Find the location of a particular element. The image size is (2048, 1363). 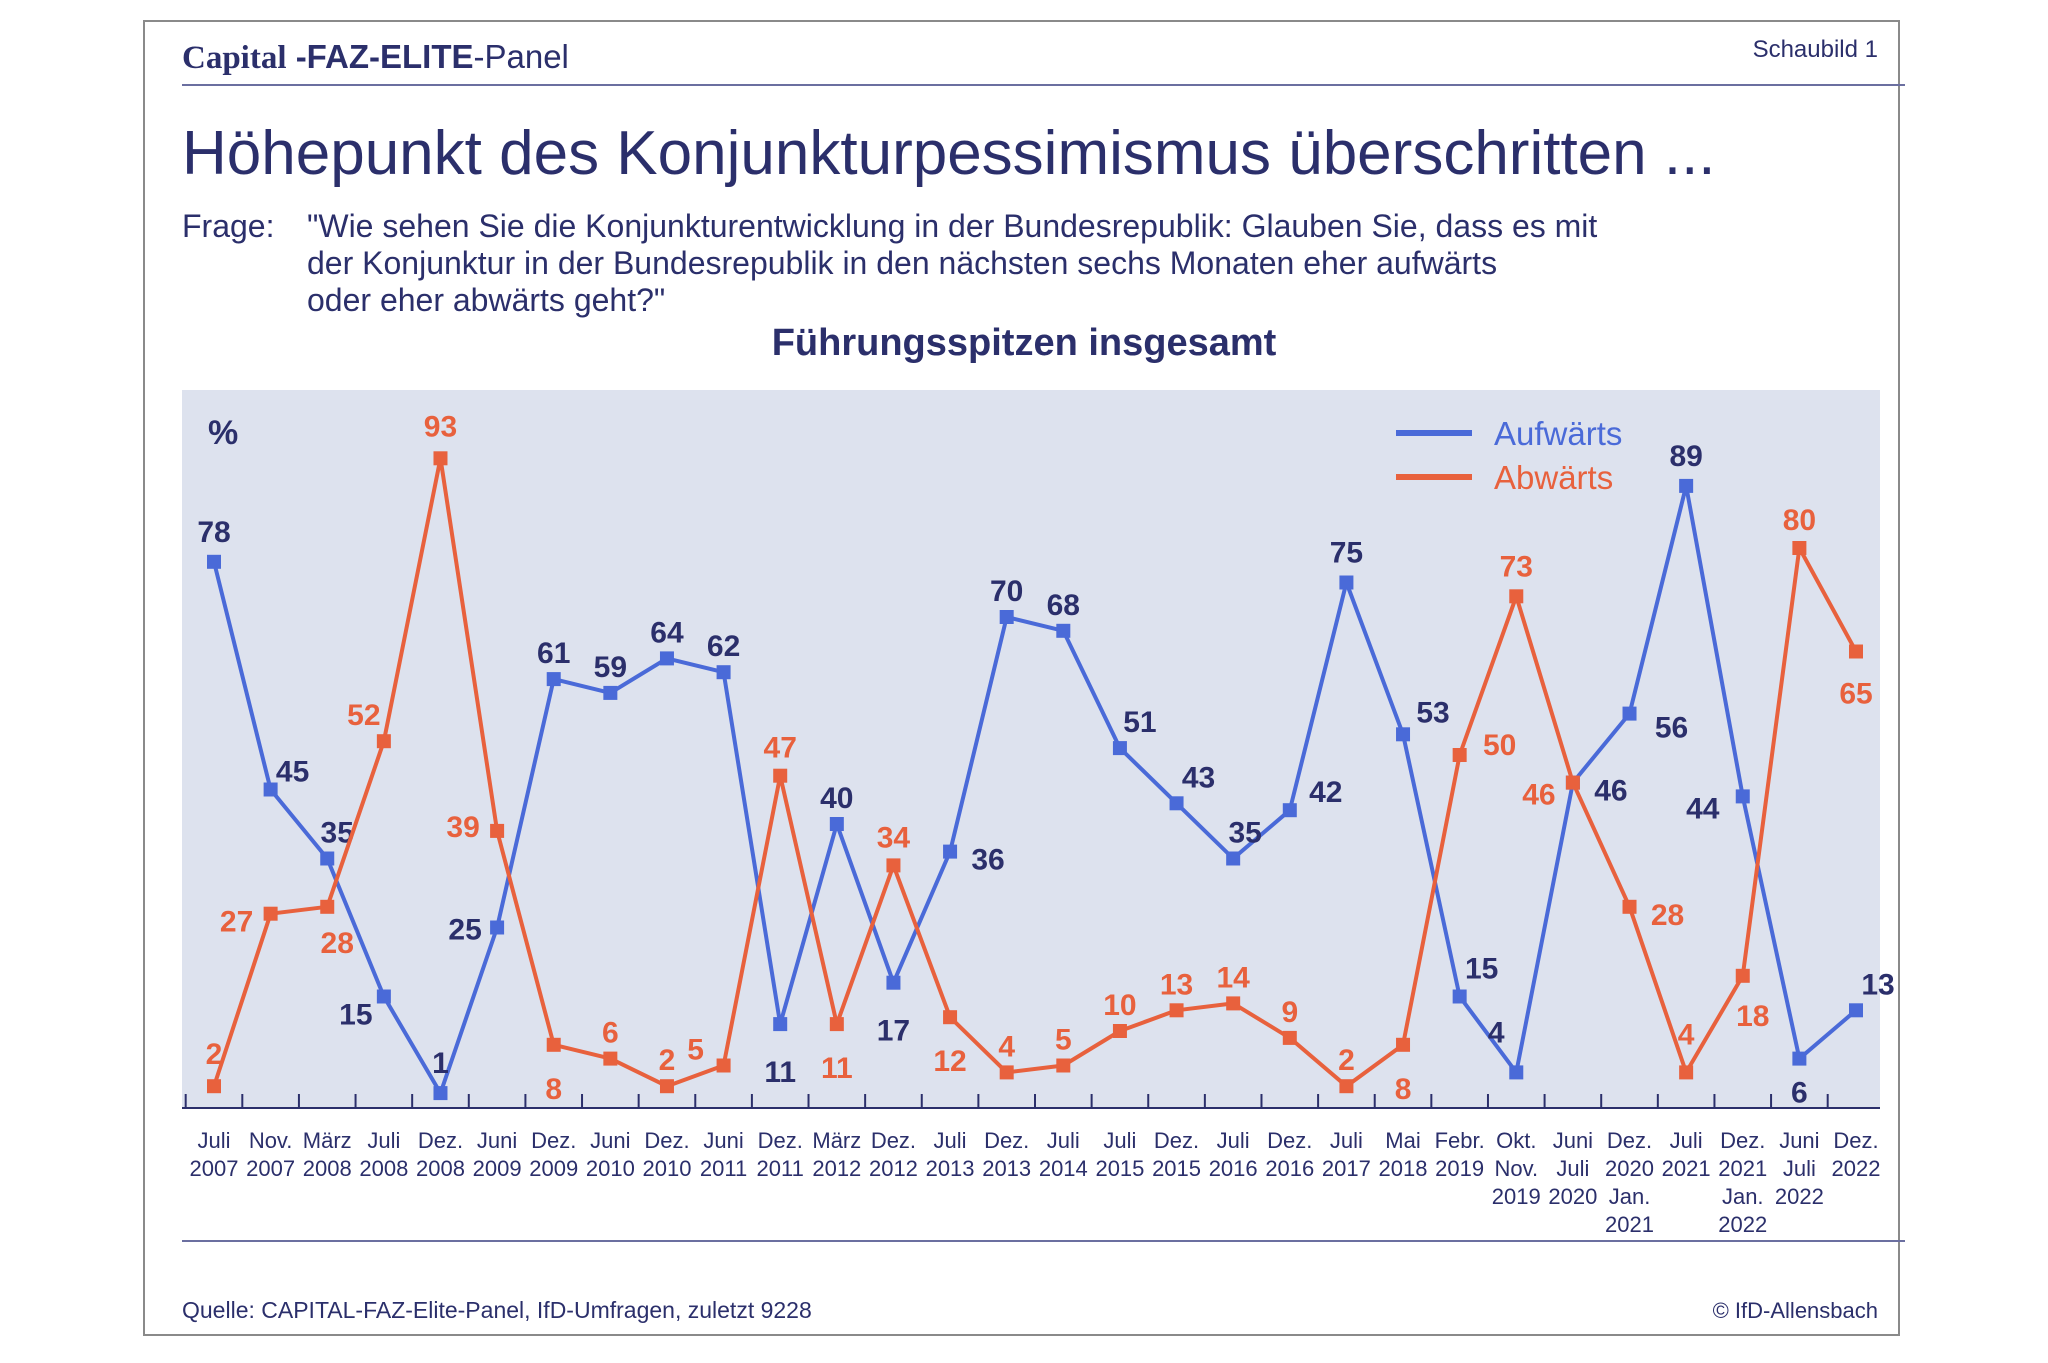

question-line-3: oder eher abwärts geht?" is located at coordinates (486, 300).